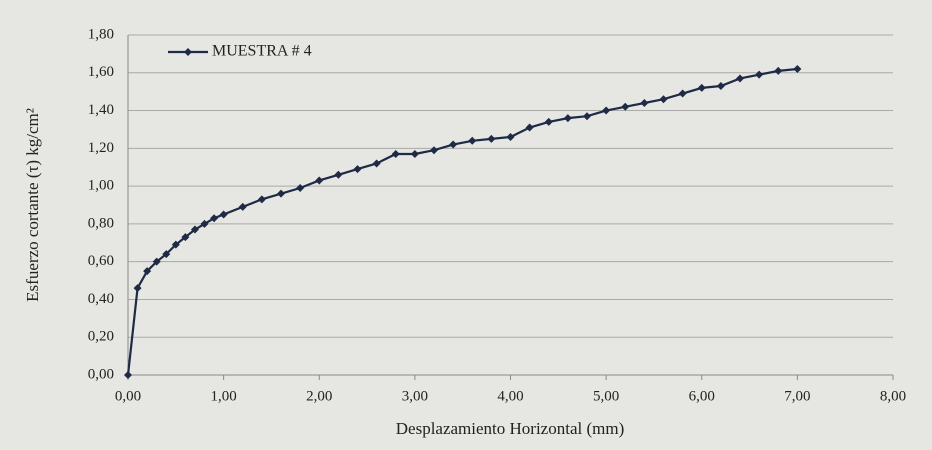 This screenshot has height=450, width=932. What do you see at coordinates (101, 223) in the screenshot?
I see `y-tick-label: 0,80` at bounding box center [101, 223].